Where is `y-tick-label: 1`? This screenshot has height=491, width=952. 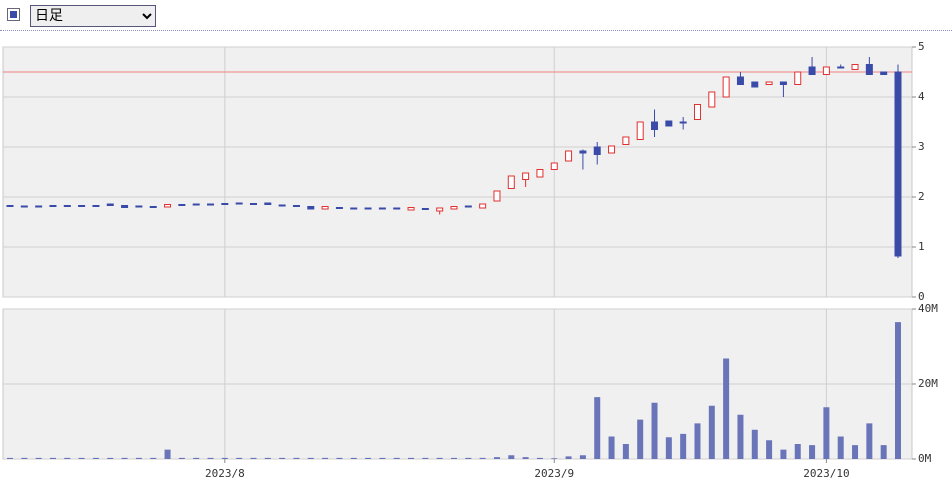 y-tick-label: 1 is located at coordinates (921, 246).